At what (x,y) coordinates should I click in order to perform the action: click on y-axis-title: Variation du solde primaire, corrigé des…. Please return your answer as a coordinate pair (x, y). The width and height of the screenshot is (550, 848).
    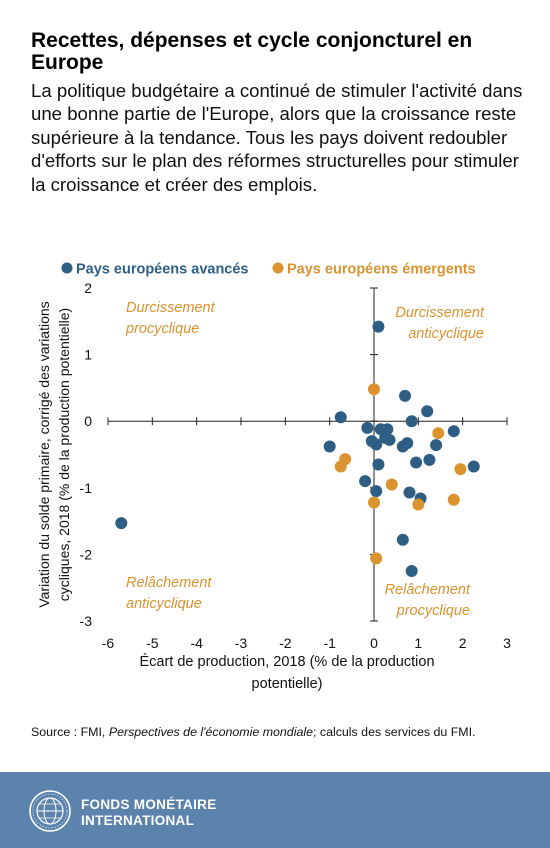
    Looking at the image, I should click on (44, 454).